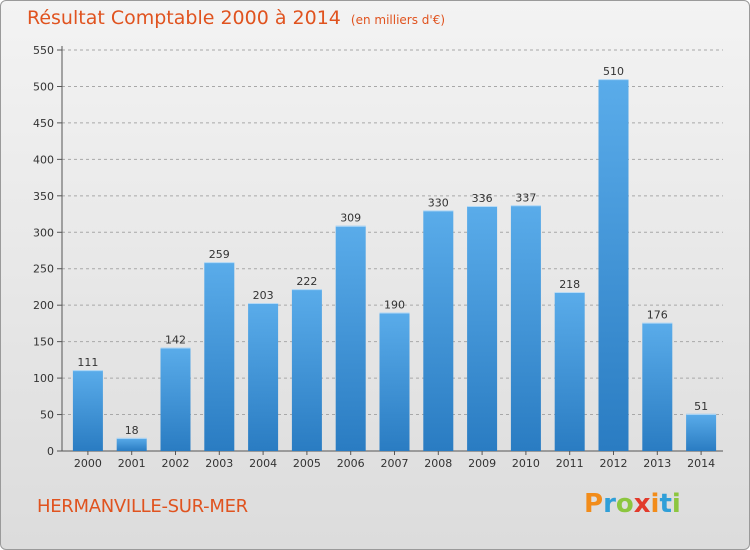  I want to click on x-tick-label-2012: 2012, so click(614, 463).